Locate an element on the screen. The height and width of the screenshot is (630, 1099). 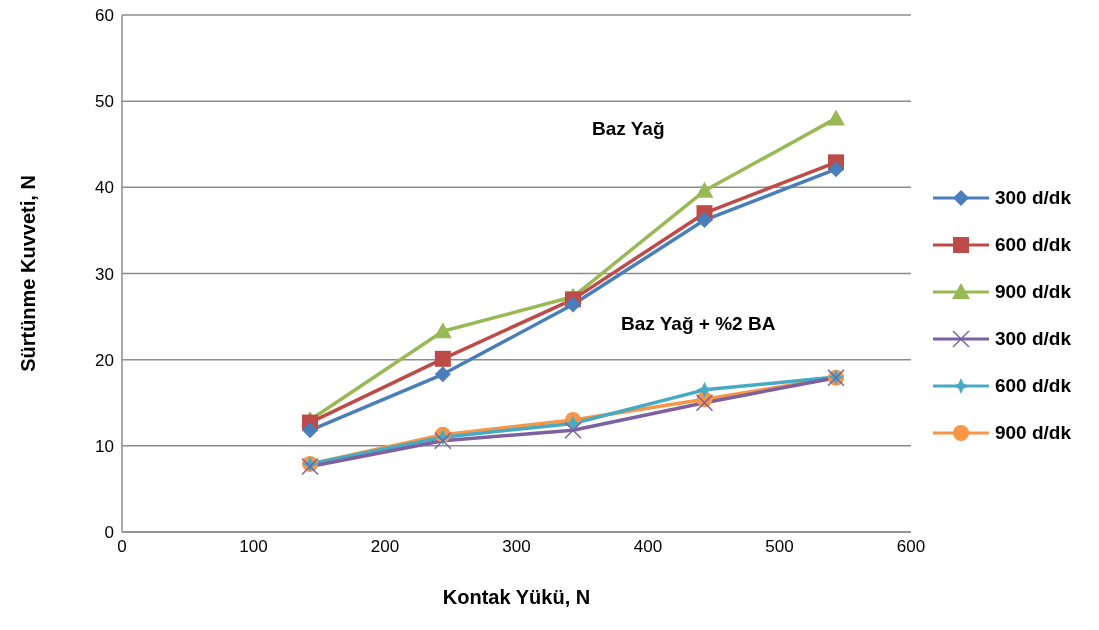
x-tick-label: 500 is located at coordinates (779, 547).